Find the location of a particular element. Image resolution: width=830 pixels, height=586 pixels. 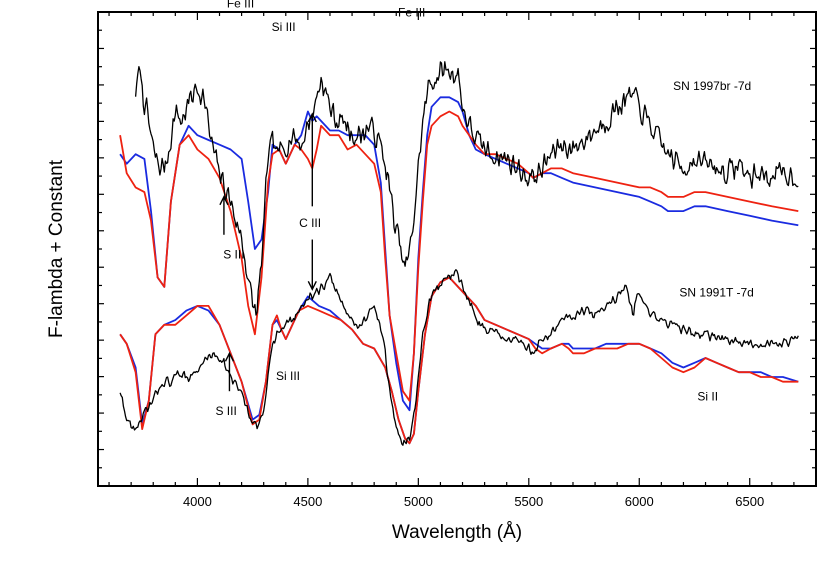

x-tick-label: 5000 is located at coordinates (418, 501).